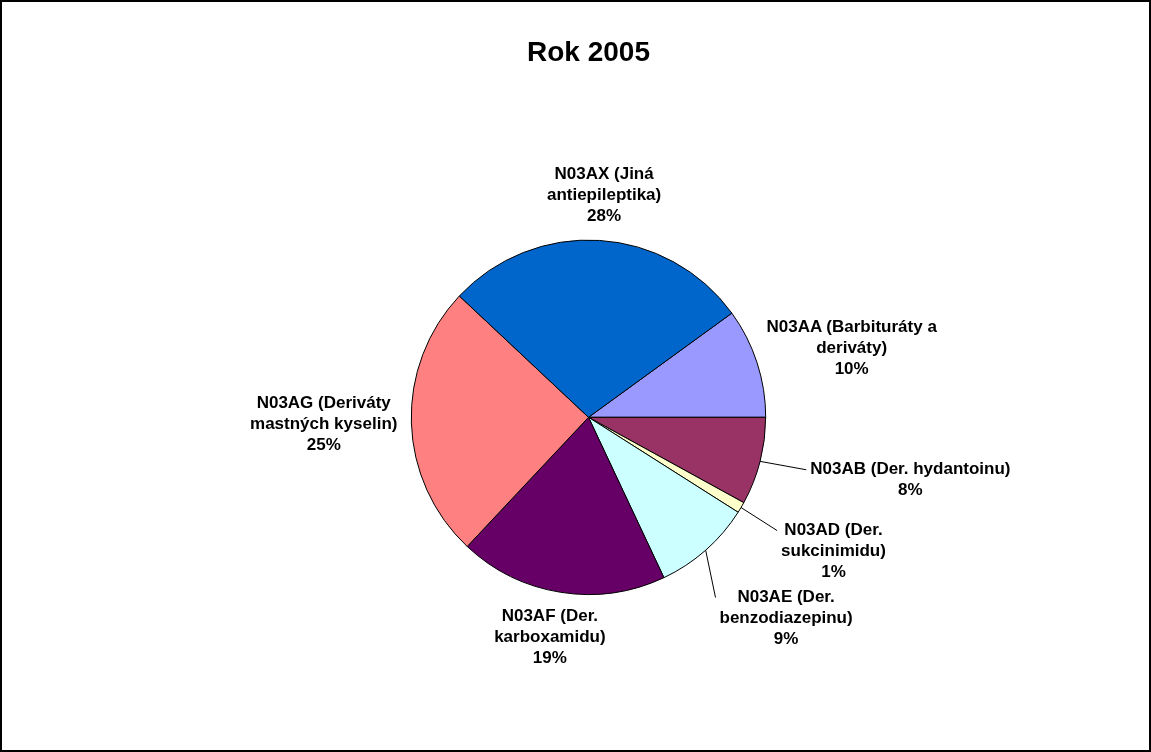 Image resolution: width=1151 pixels, height=752 pixels. Describe the element at coordinates (549, 657) in the screenshot. I see `data-label: 19%` at that location.